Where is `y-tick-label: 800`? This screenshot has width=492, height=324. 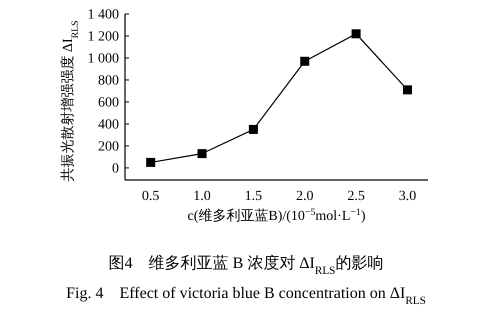
y-tick-label: 800 is located at coordinates (108, 80).